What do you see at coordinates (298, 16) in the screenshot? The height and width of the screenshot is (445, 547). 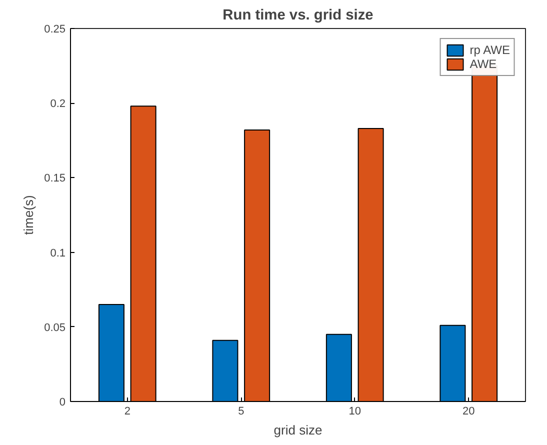 I see `chart-title: Run time vs. grid size` at bounding box center [298, 16].